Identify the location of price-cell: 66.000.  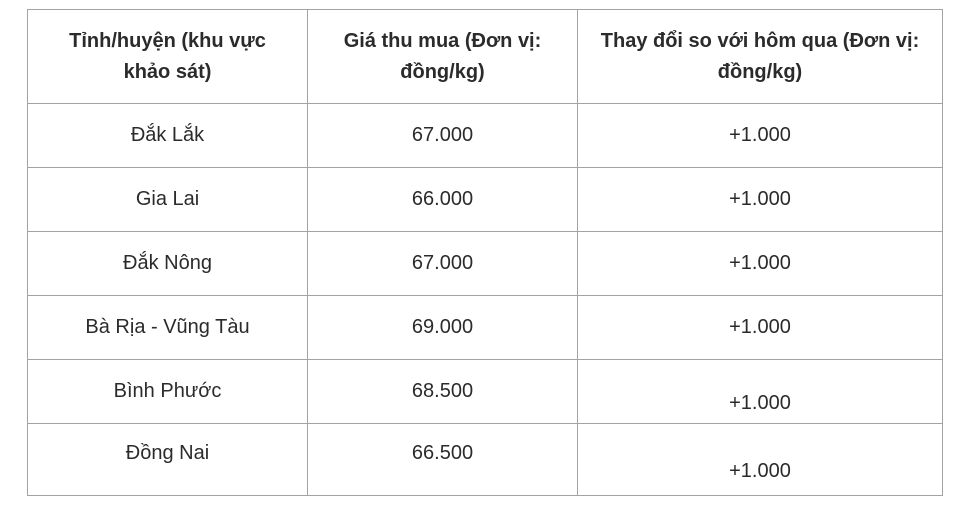
(442, 199).